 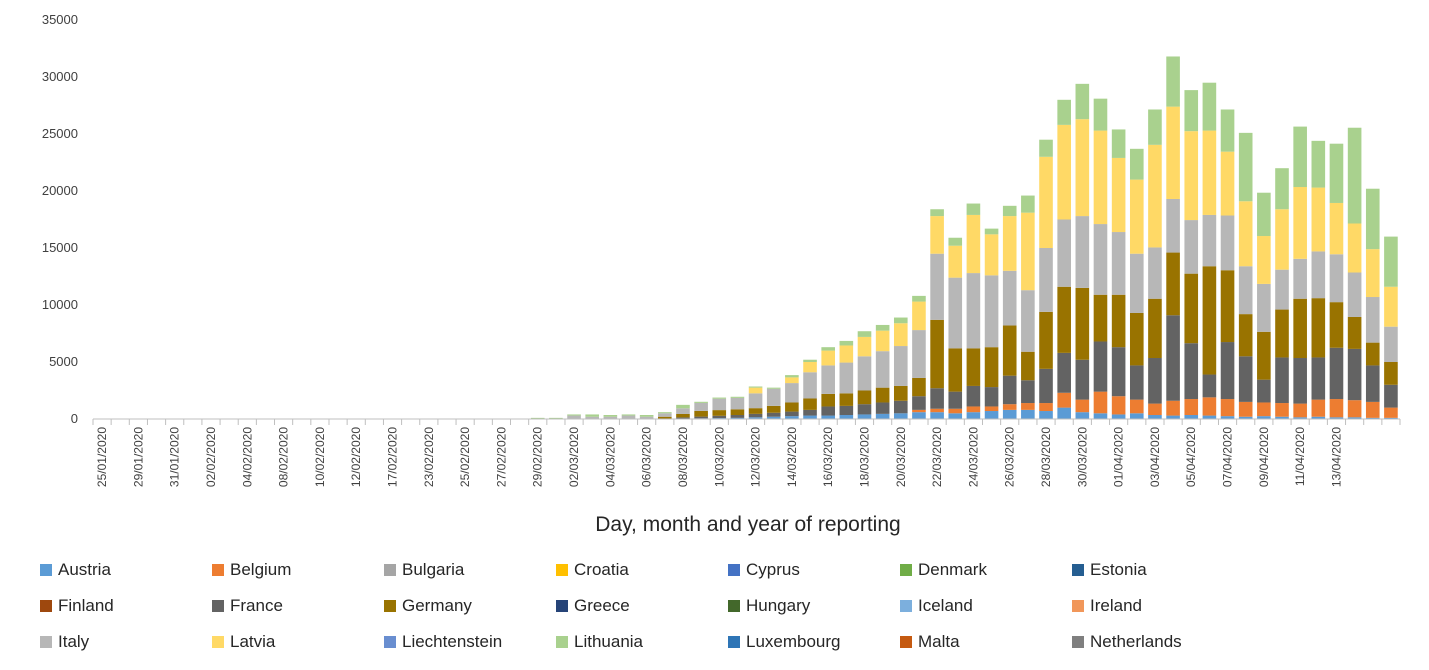 What do you see at coordinates (1118, 569) in the screenshot?
I see `legend-label: Estonia` at bounding box center [1118, 569].